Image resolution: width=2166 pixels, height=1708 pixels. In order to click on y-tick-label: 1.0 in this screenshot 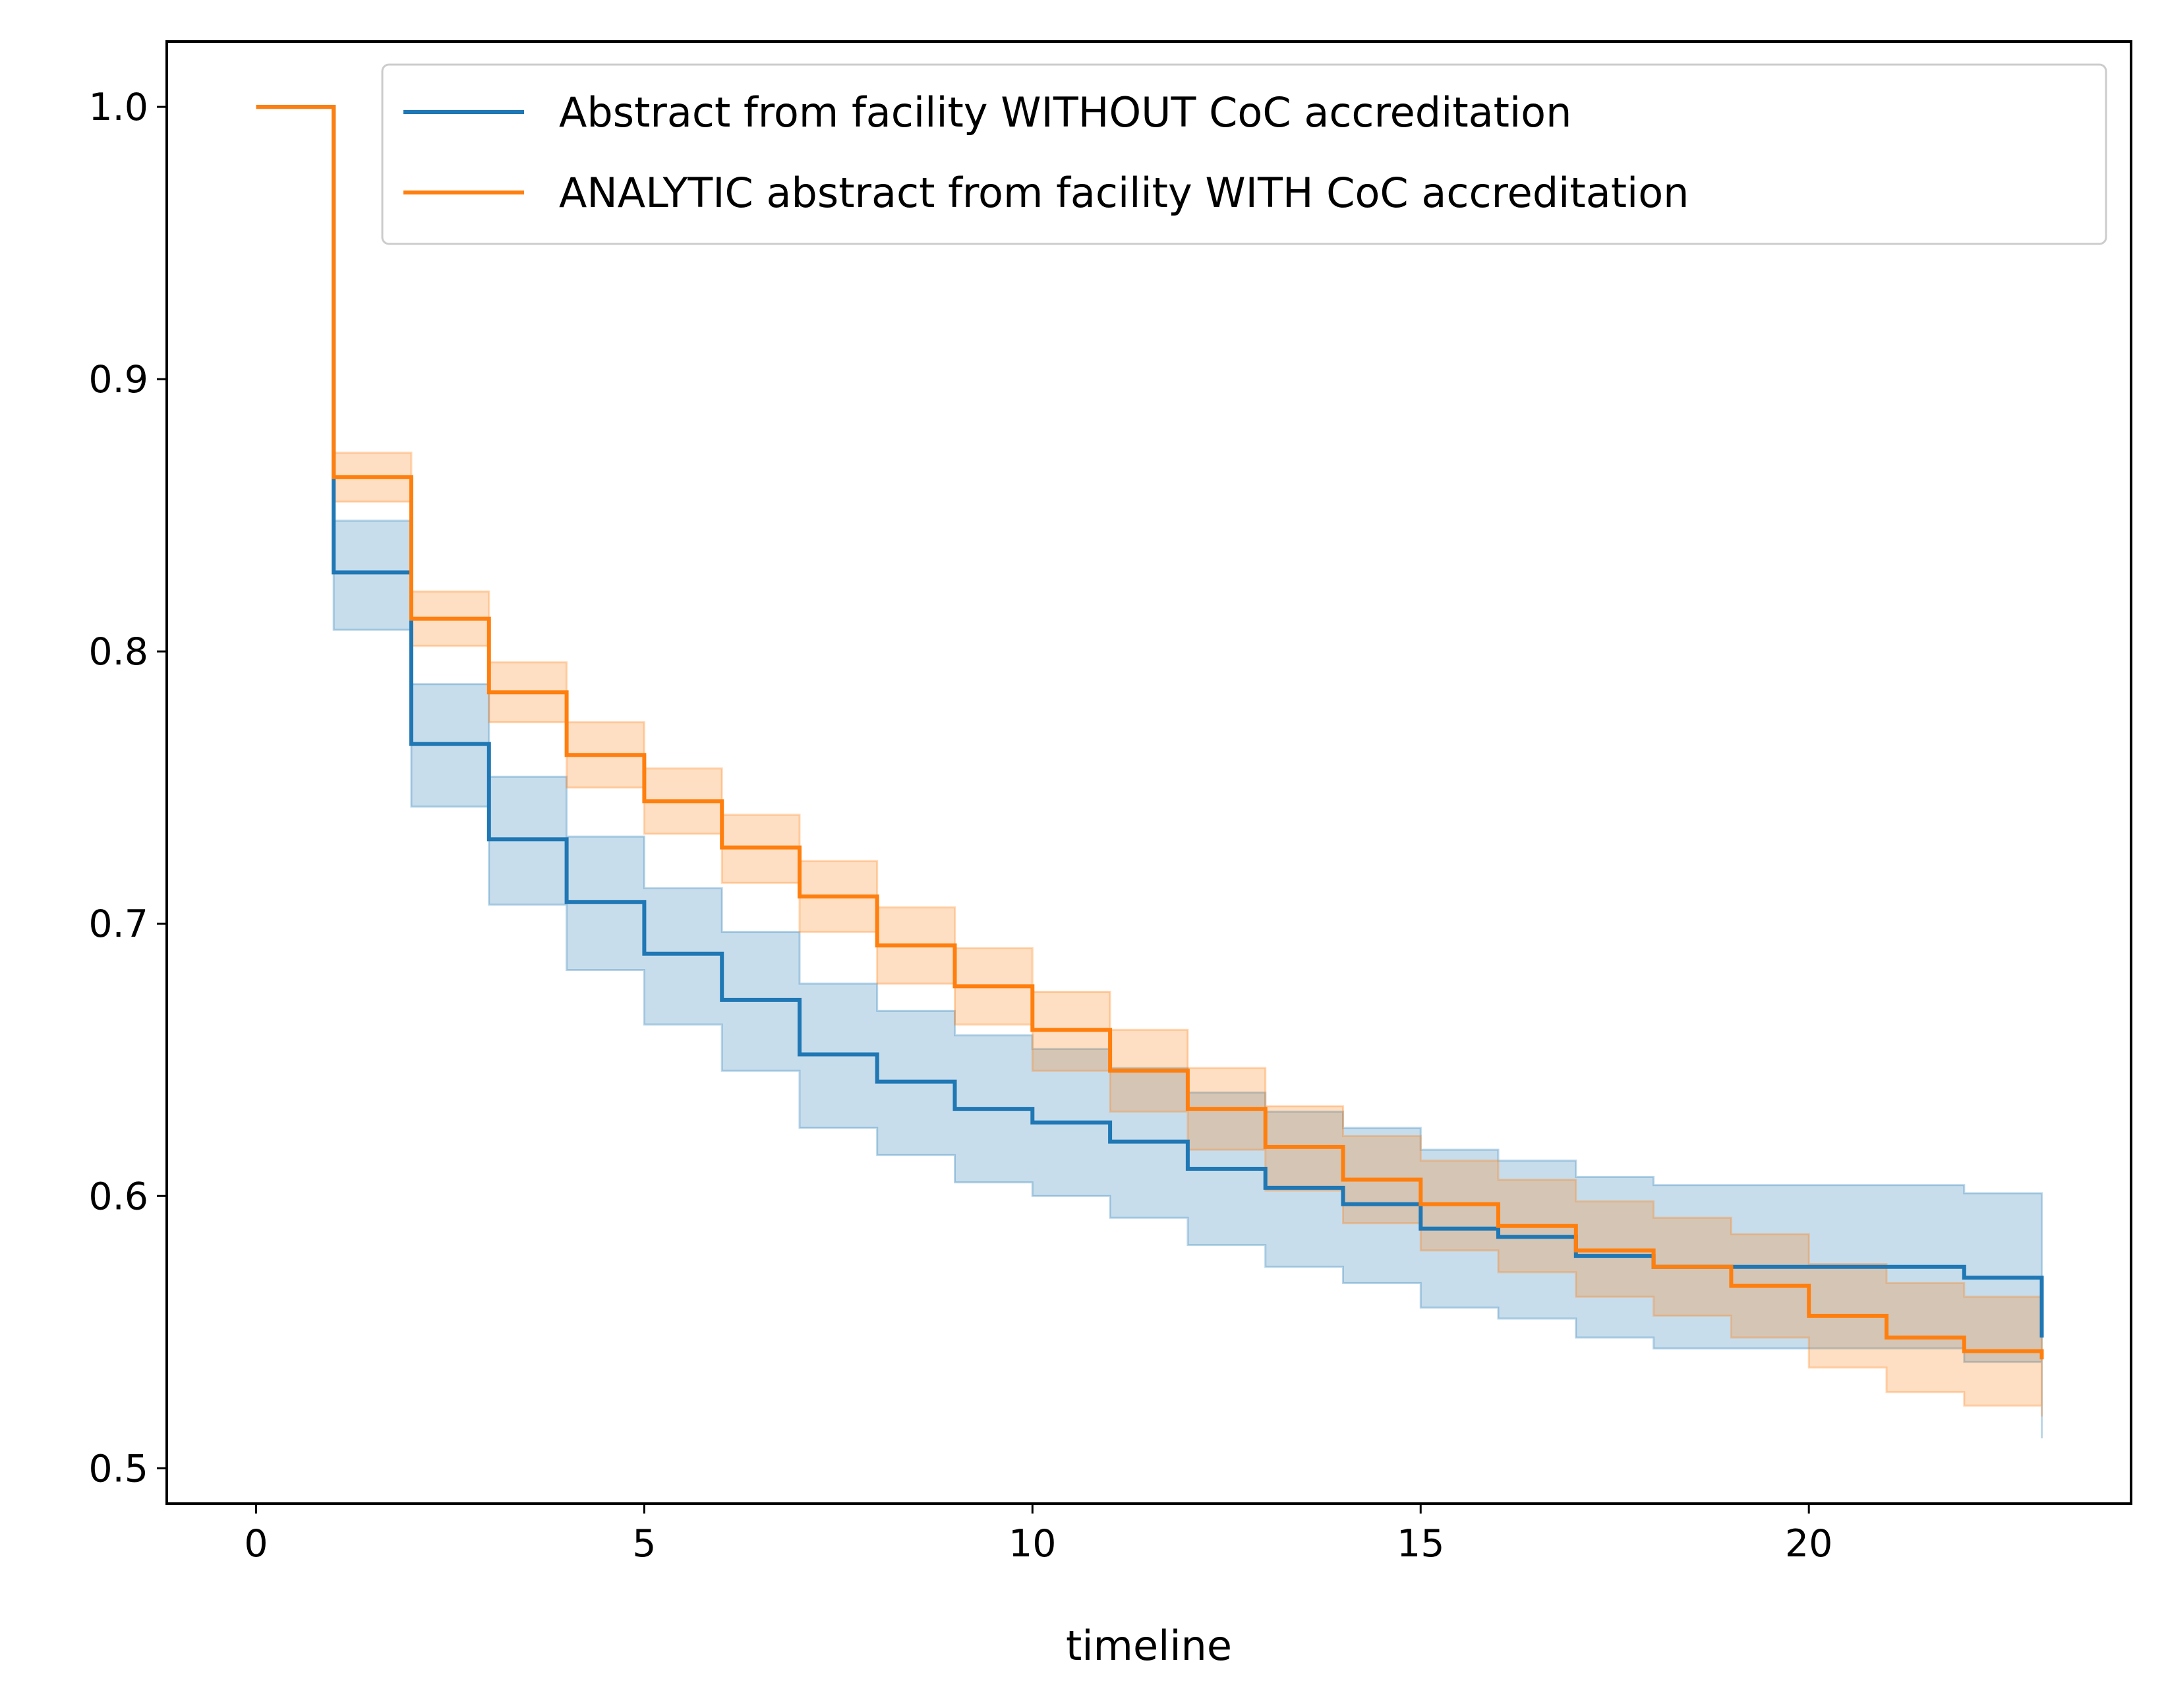, I will do `click(118, 107)`.